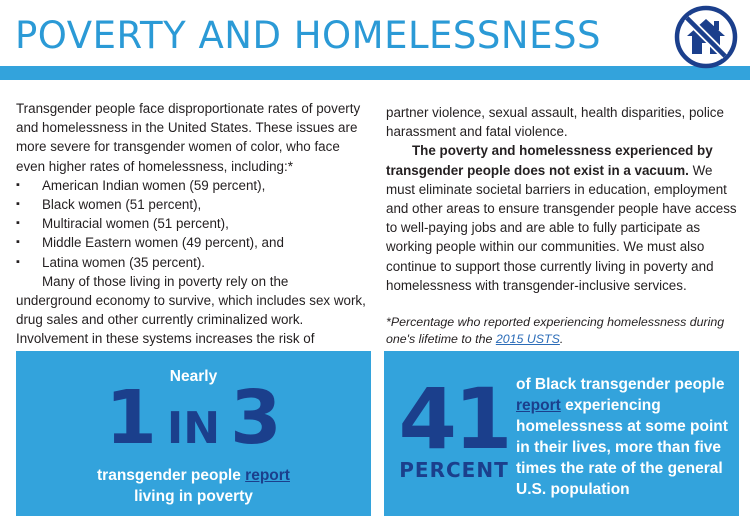  Describe the element at coordinates (620, 384) in the screenshot. I see `stat-caption-text: of Black transgender people` at that location.